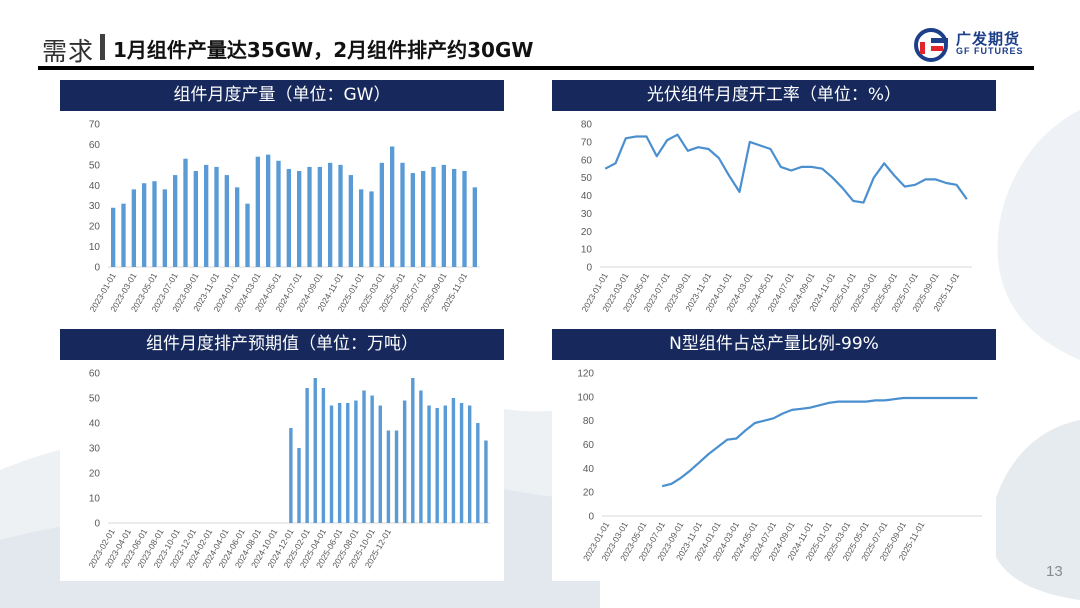  Describe the element at coordinates (95, 125) in the screenshot. I see `y-tick-label: 70` at that location.